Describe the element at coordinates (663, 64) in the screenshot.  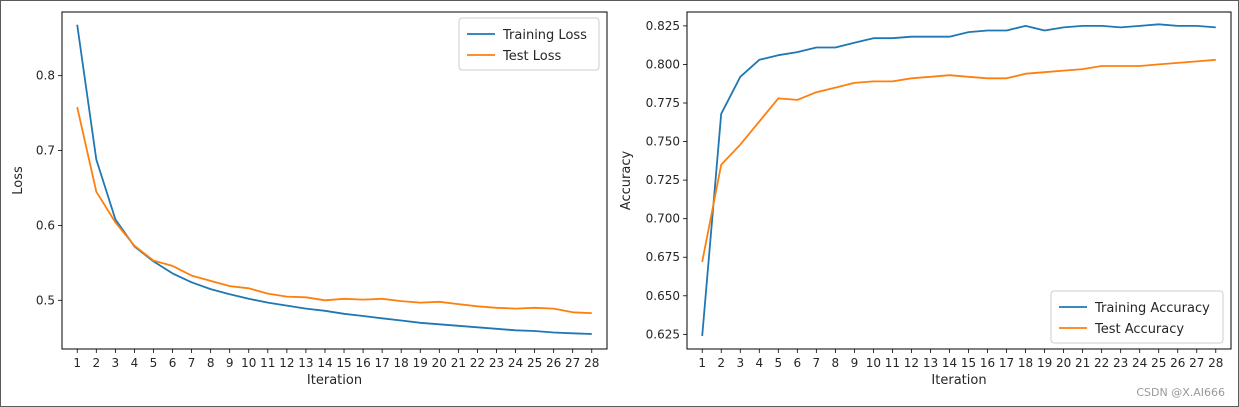
I see `y-tick-label: 0.800` at that location.